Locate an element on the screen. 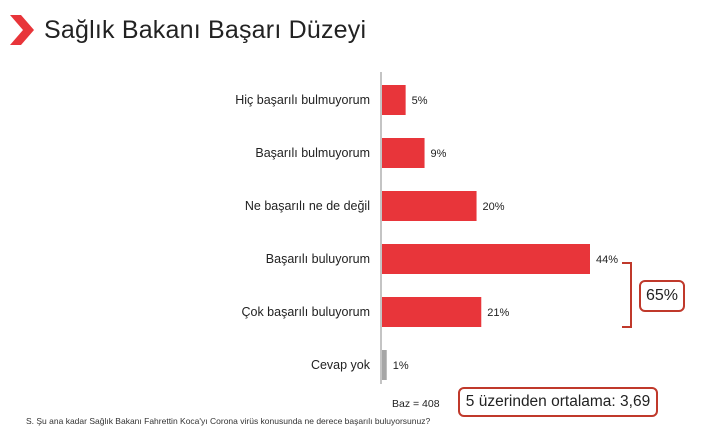 The width and height of the screenshot is (710, 431). value-label: 21% is located at coordinates (498, 313).